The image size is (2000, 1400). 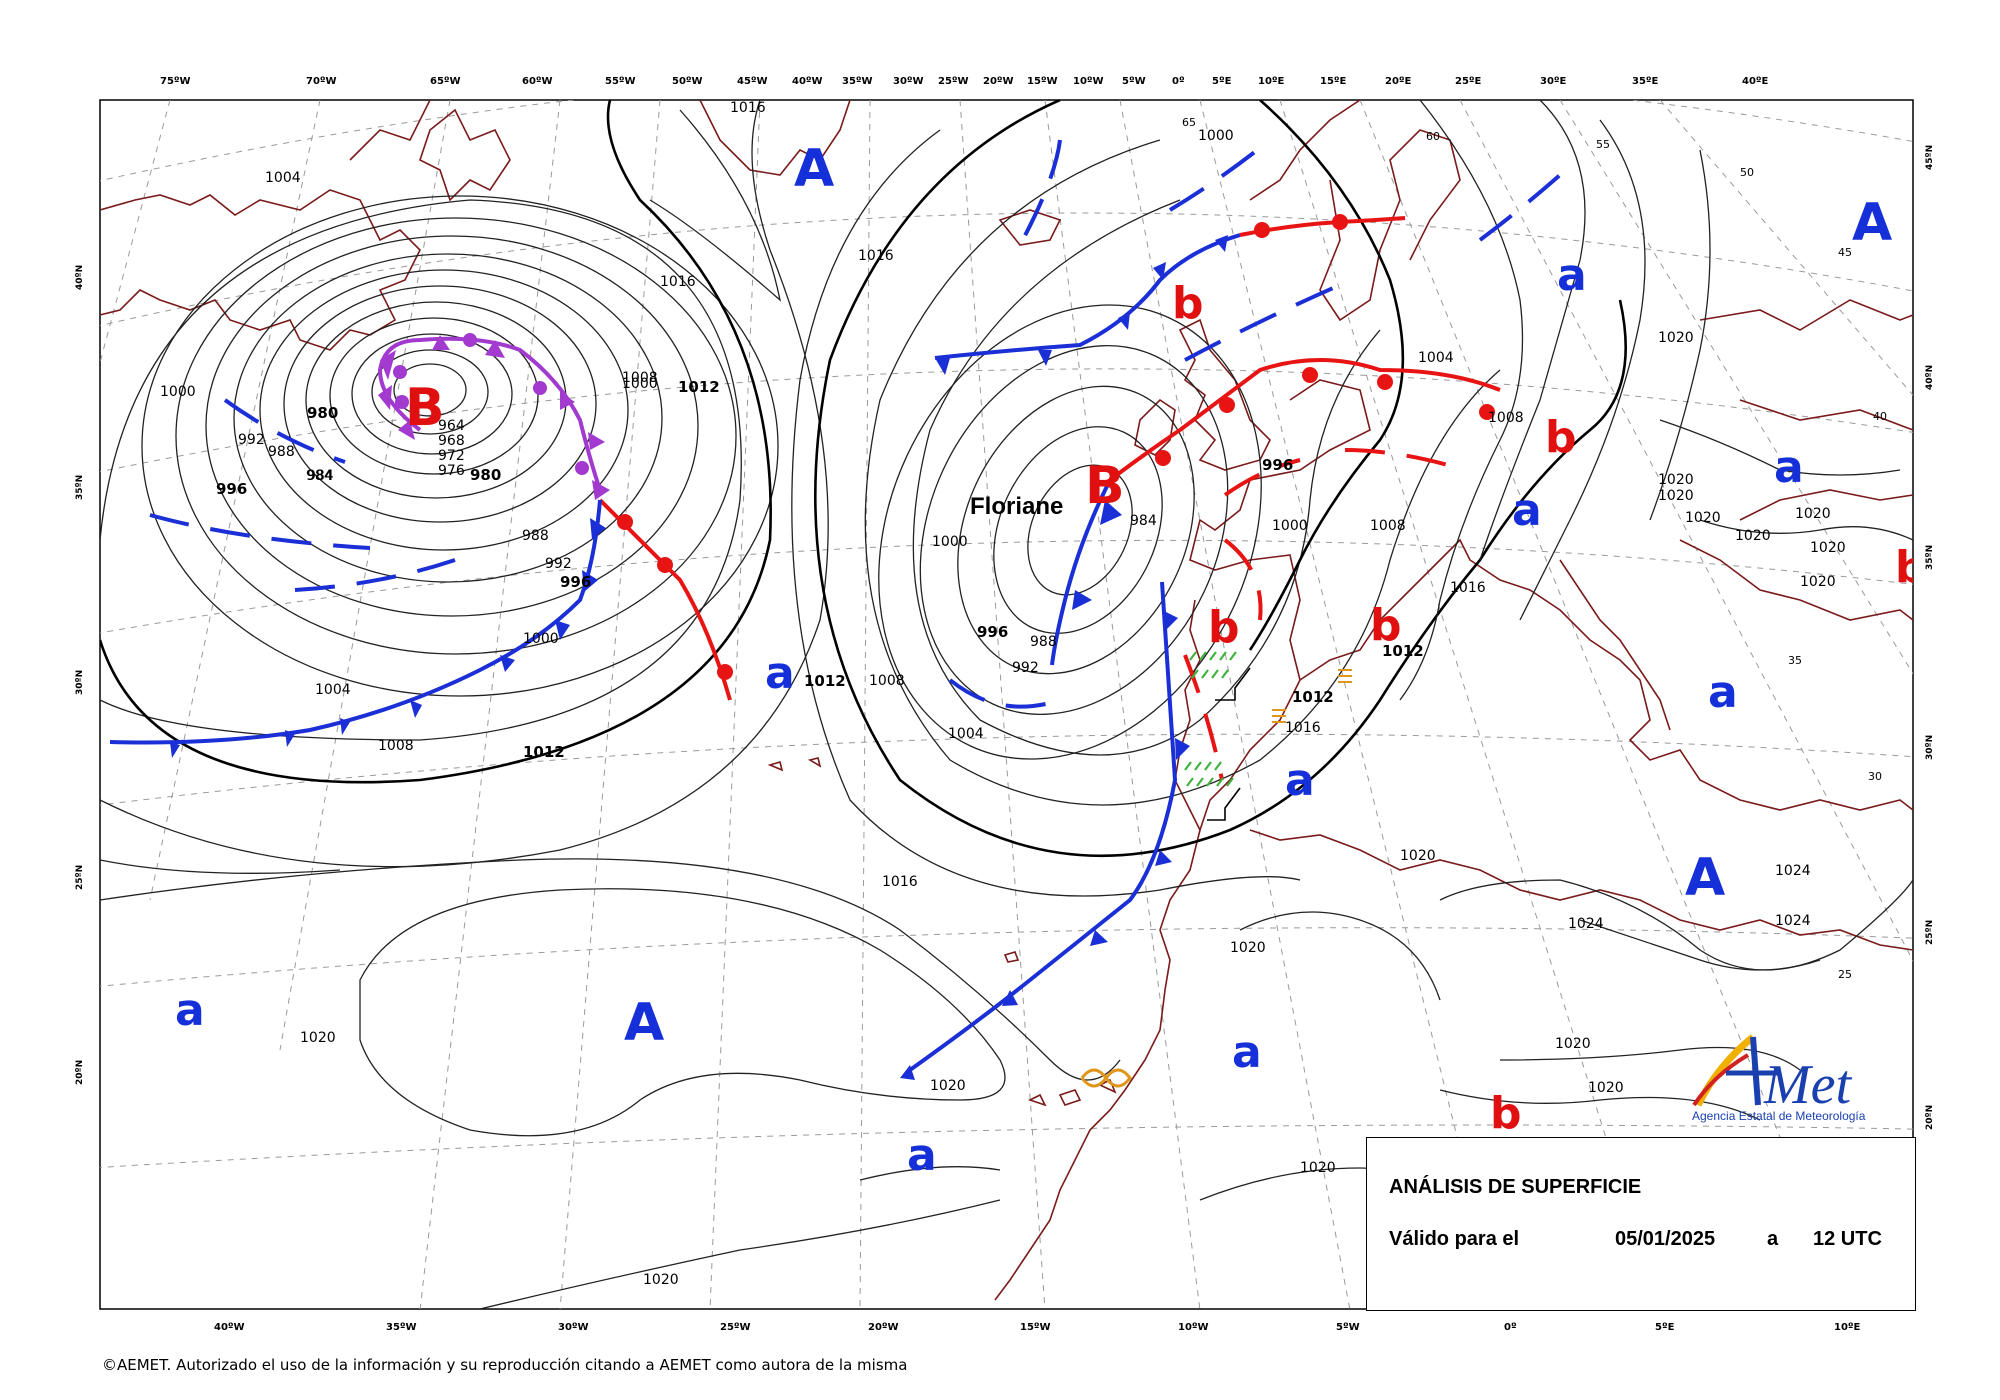 What do you see at coordinates (1193, 1327) in the screenshot?
I see `svg-text: 10ºW` at bounding box center [1193, 1327].